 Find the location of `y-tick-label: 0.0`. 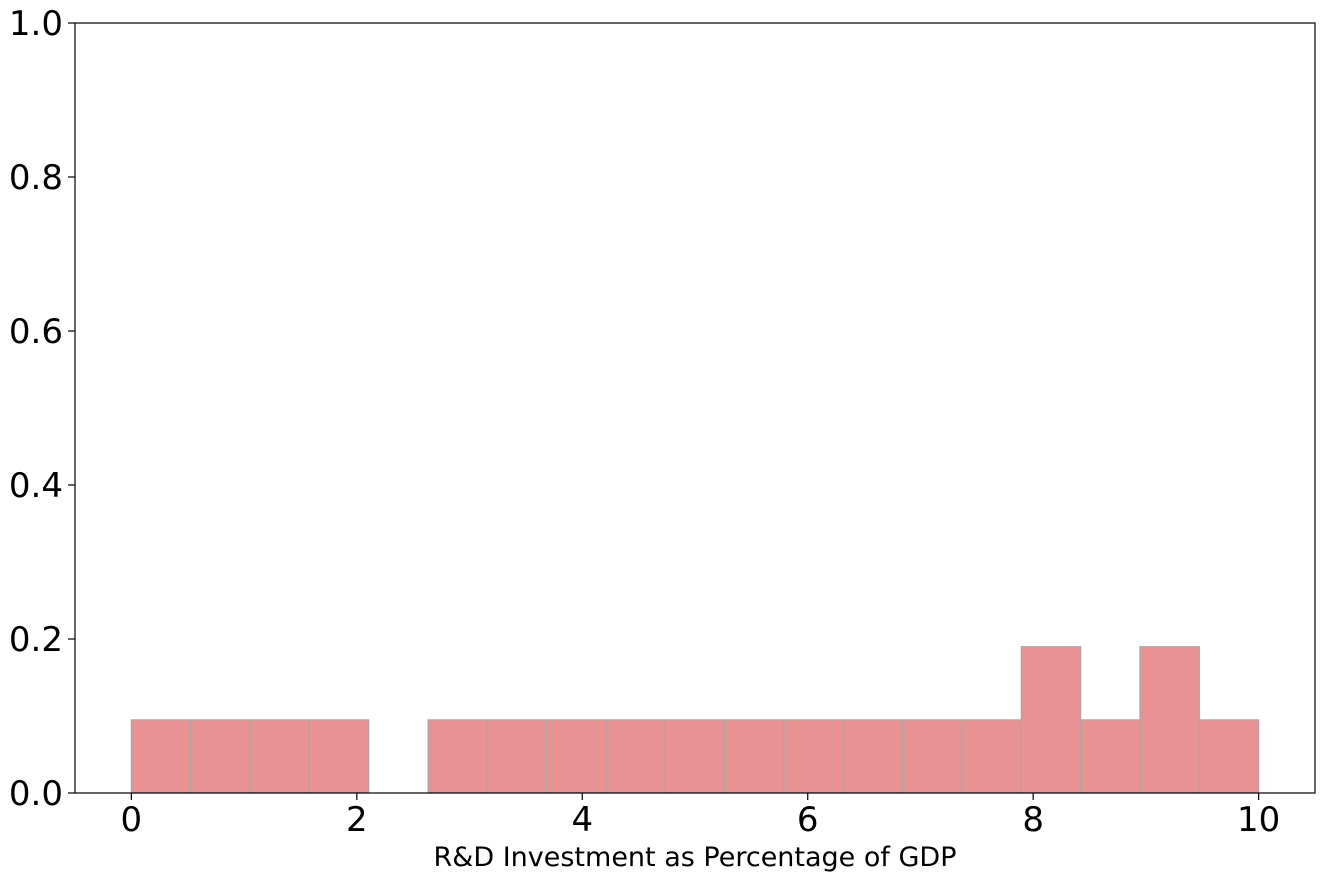

y-tick-label: 0.0 is located at coordinates (36, 794).